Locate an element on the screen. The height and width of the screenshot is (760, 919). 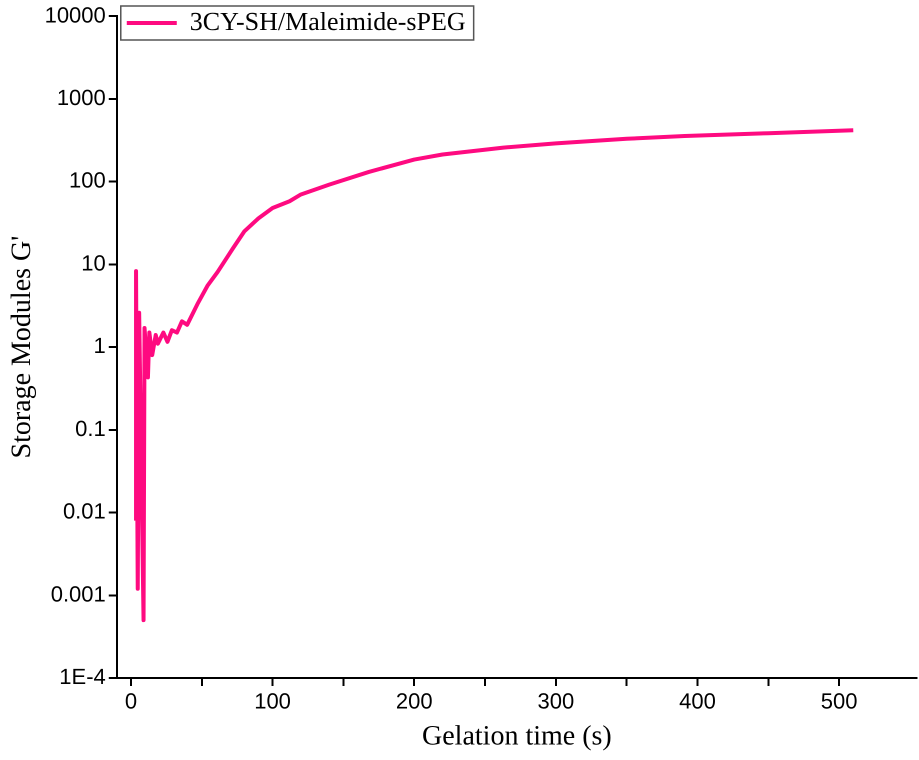
y-tick-label: 10000 is located at coordinates (75, 15).